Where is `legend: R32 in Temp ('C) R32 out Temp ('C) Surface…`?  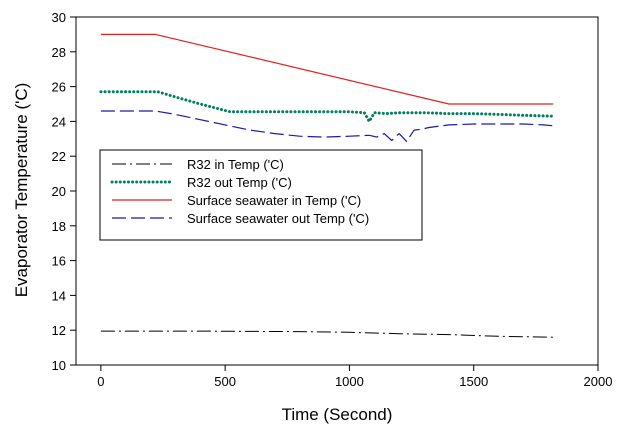 legend: R32 in Temp ('C) R32 out Temp ('C) Surface… is located at coordinates (261, 195).